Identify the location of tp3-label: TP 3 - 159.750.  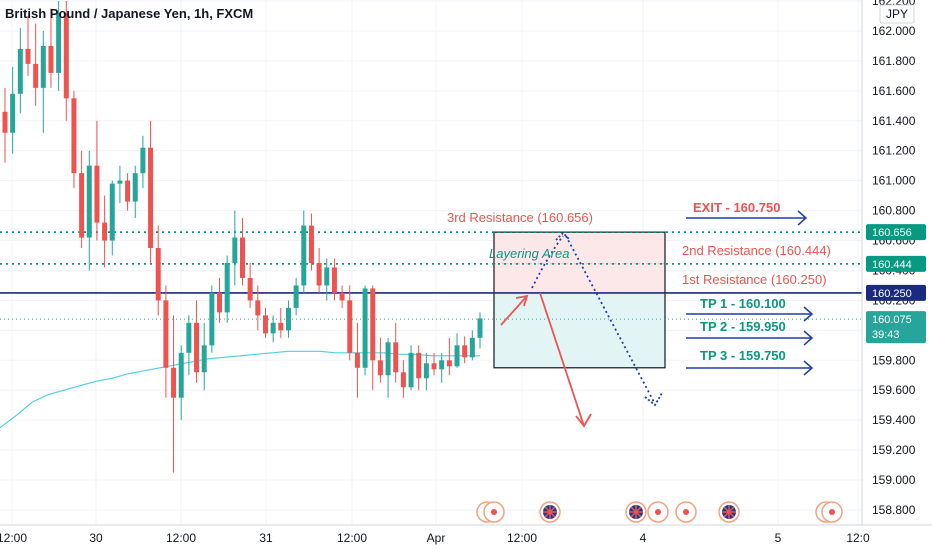
(743, 355).